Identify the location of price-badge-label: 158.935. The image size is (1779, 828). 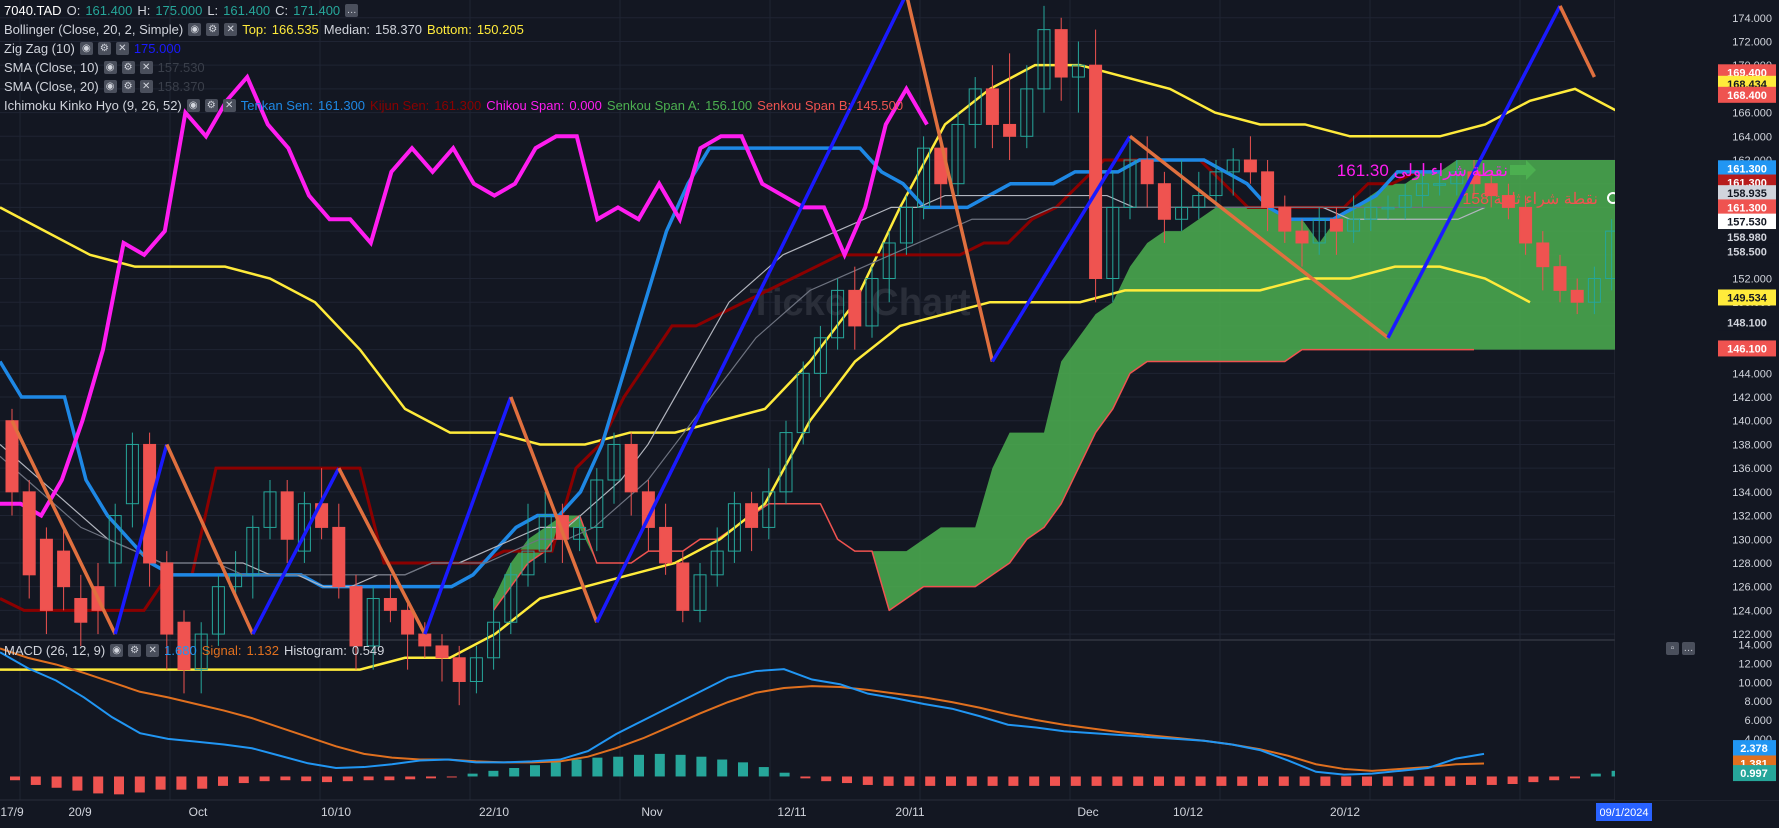
(1747, 194).